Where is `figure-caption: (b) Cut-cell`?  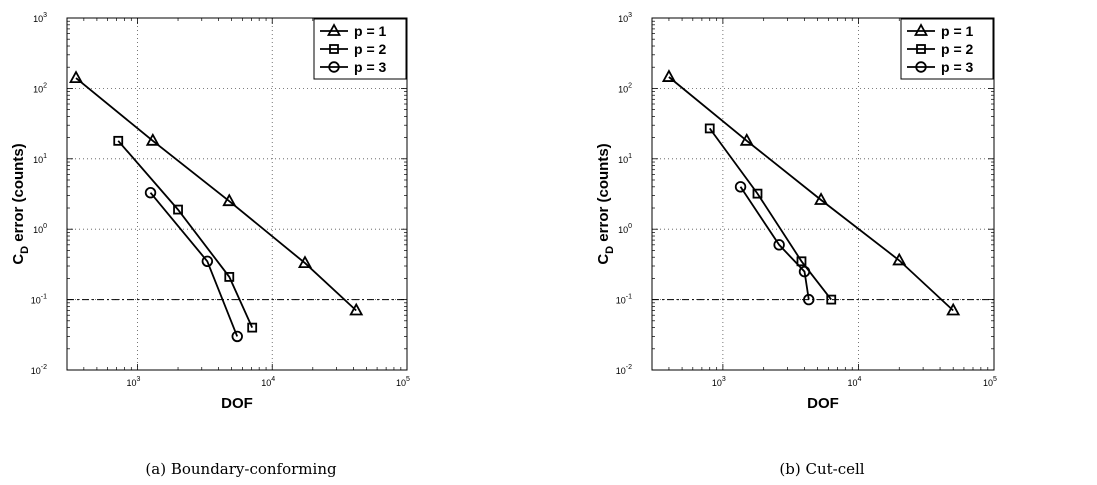
figure-caption: (b) Cut-cell is located at coordinates (821, 469).